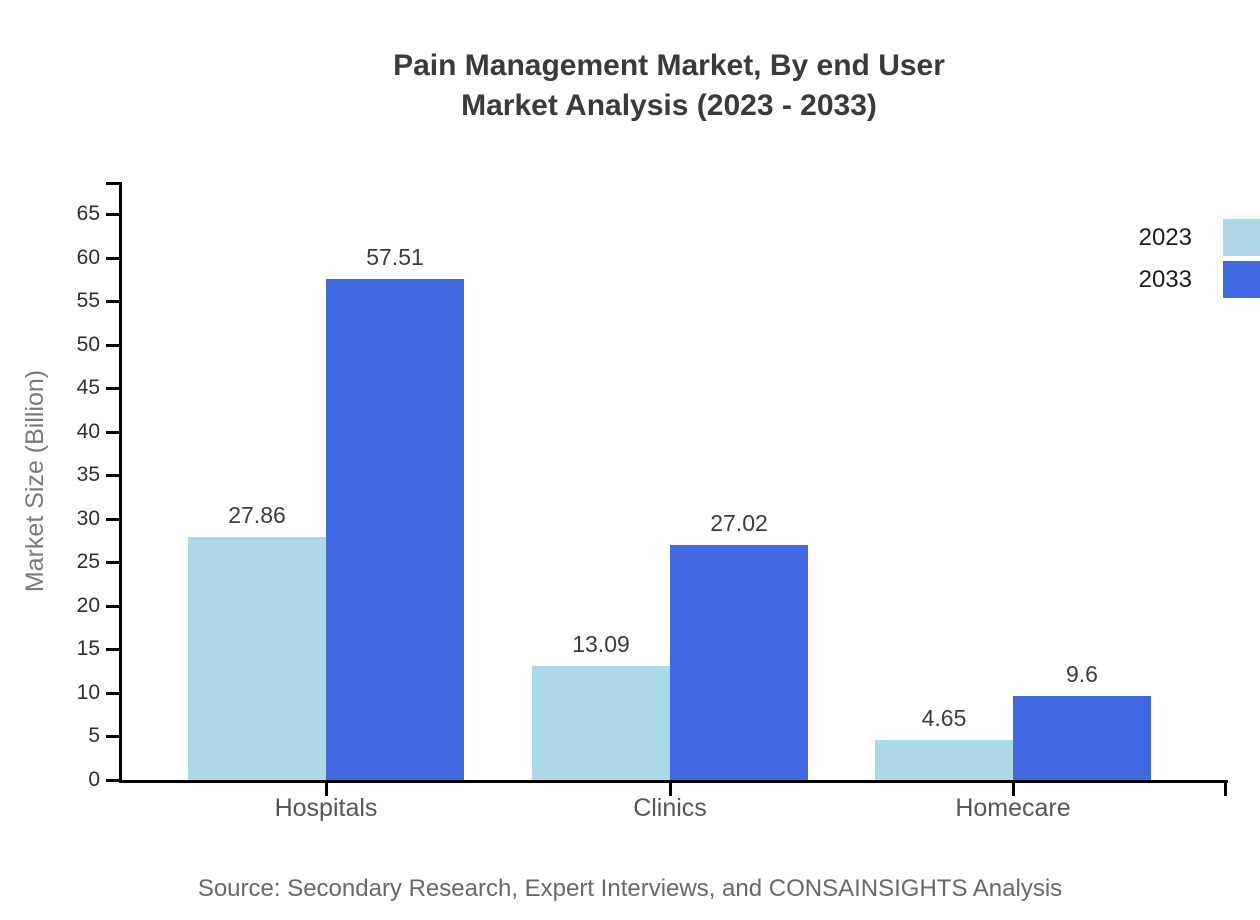 Image resolution: width=1260 pixels, height=920 pixels. Describe the element at coordinates (88, 475) in the screenshot. I see `y-tick-label: 35` at that location.